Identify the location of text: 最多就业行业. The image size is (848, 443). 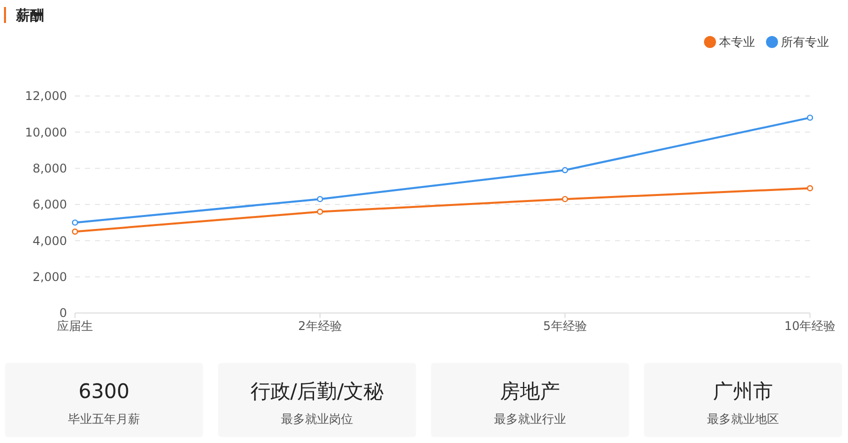
(530, 419).